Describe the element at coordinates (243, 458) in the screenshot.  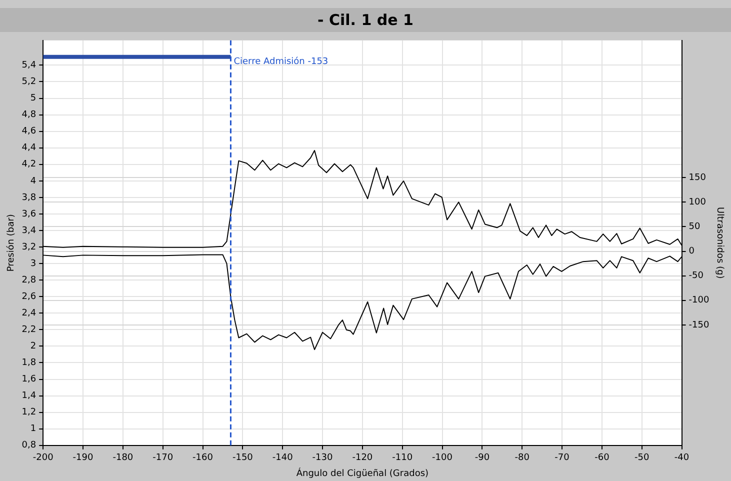
I see `x-tick-label: -150` at that location.